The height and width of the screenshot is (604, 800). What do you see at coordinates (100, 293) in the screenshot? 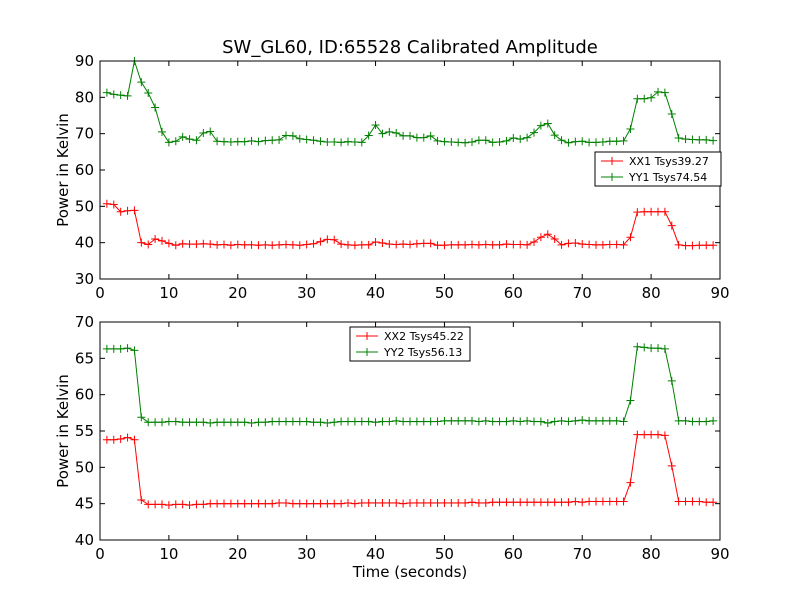
I see `x-tick-label: 0` at bounding box center [100, 293].